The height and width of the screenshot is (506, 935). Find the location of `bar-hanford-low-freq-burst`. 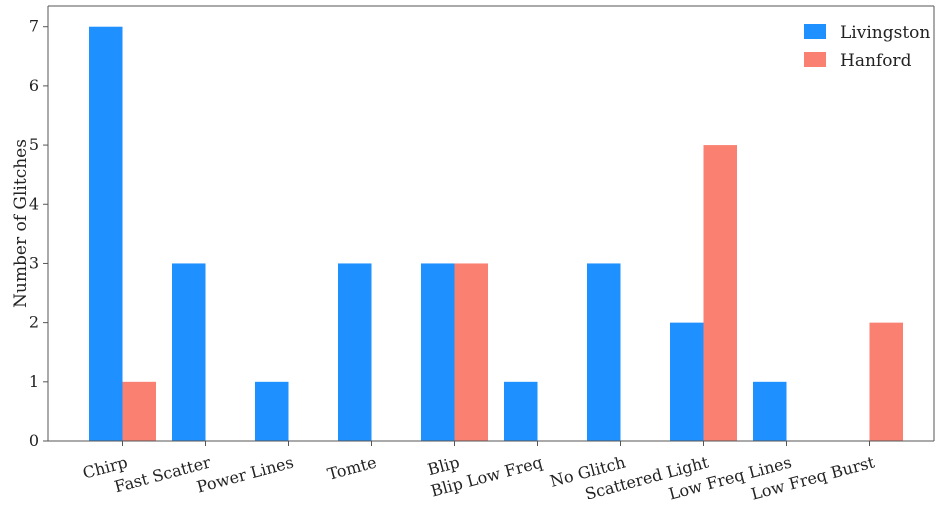

bar-hanford-low-freq-burst is located at coordinates (886, 381).